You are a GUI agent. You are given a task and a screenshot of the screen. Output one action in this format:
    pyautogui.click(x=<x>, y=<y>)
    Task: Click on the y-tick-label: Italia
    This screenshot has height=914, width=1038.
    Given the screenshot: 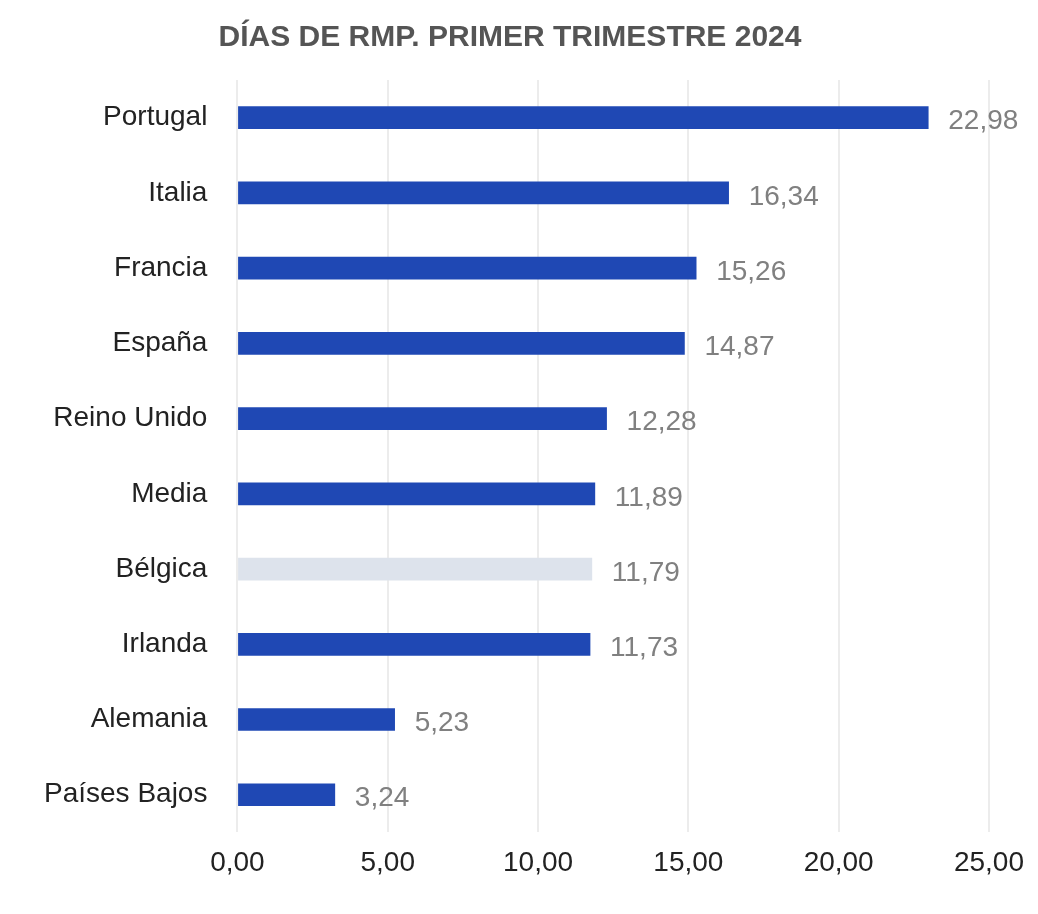 What is the action you would take?
    pyautogui.click(x=178, y=191)
    